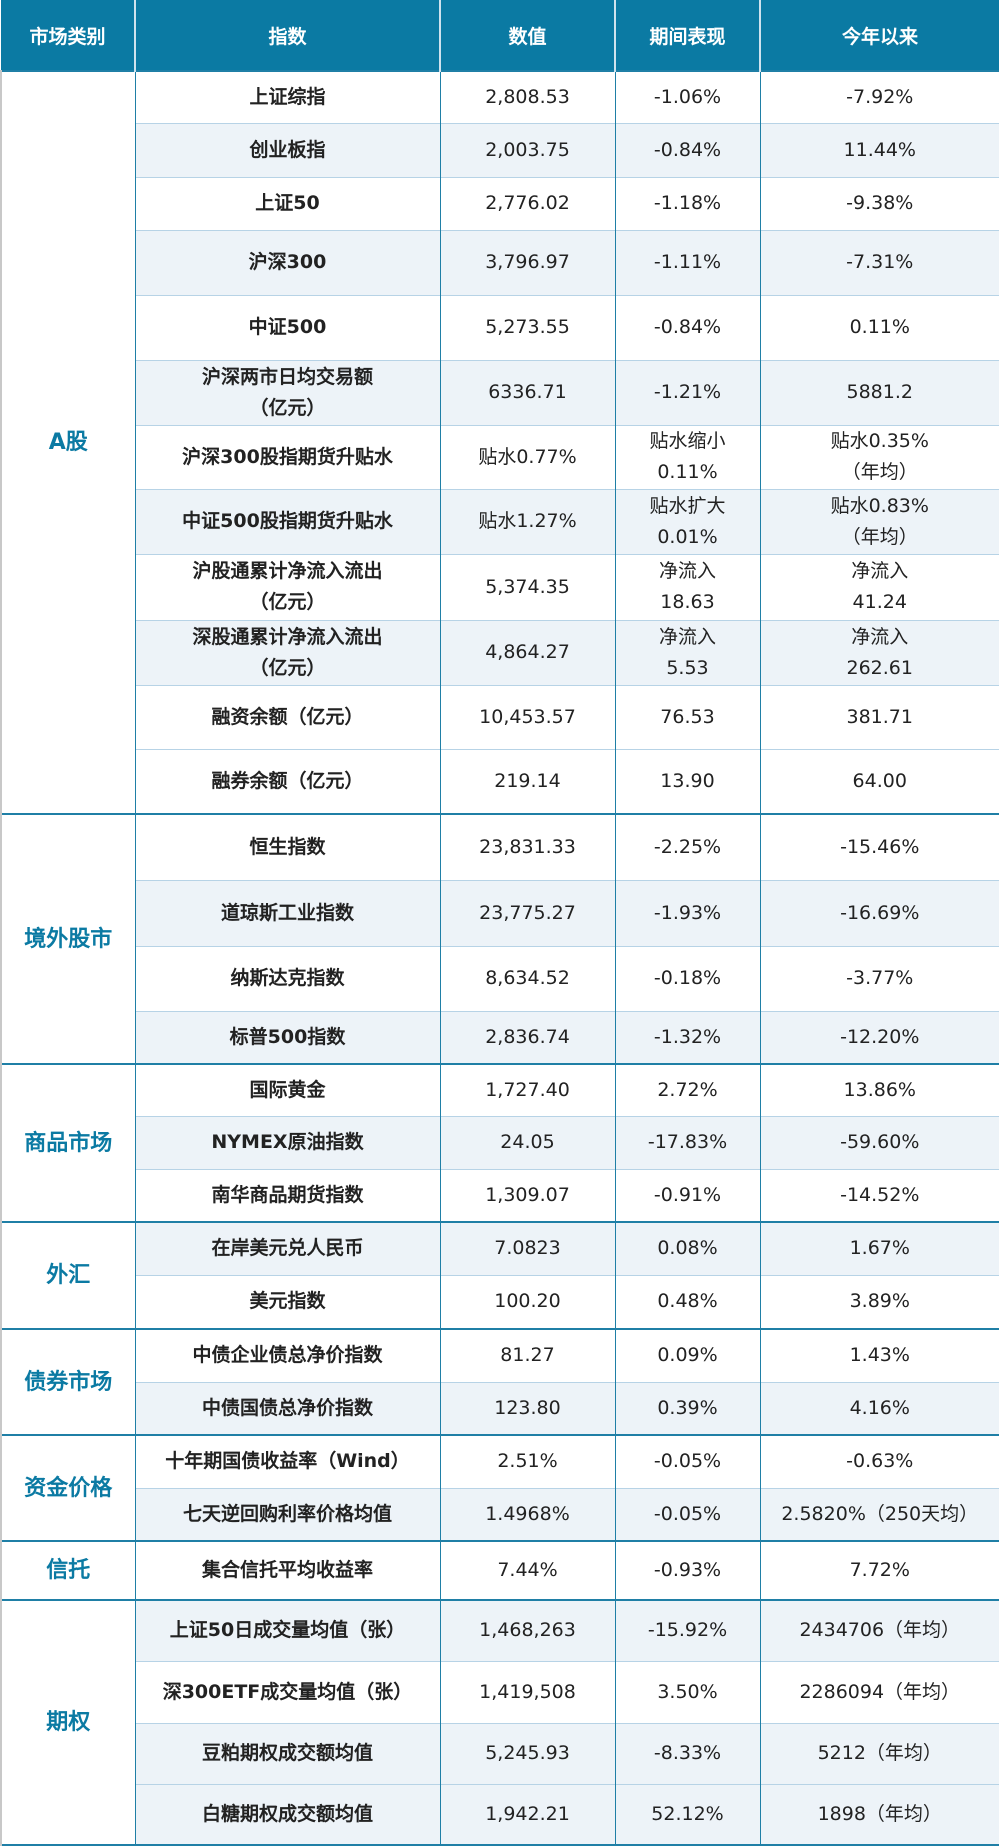 The width and height of the screenshot is (999, 1846). Describe the element at coordinates (287, 1691) in the screenshot. I see `index-cell: 深300ETF成交量均值（张）` at that location.